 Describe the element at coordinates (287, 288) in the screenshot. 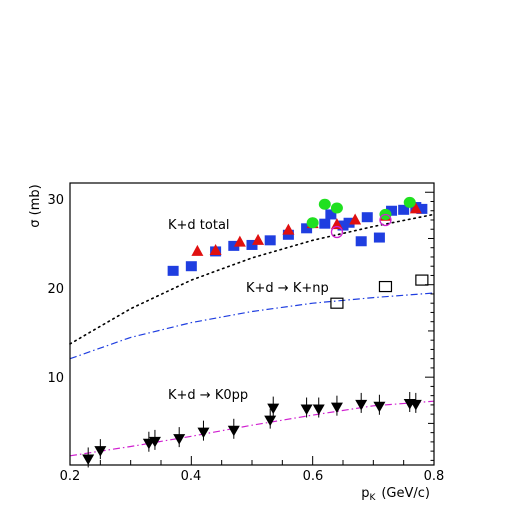

I see `annotation-np: K+d → K+np` at that location.